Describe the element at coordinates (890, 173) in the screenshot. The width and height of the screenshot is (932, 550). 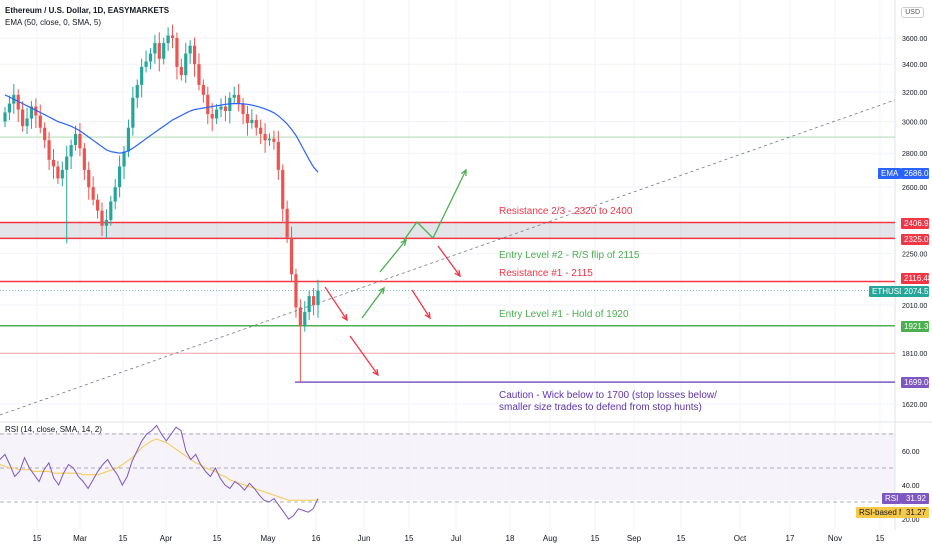
I see `ema-prefix: EMA` at that location.